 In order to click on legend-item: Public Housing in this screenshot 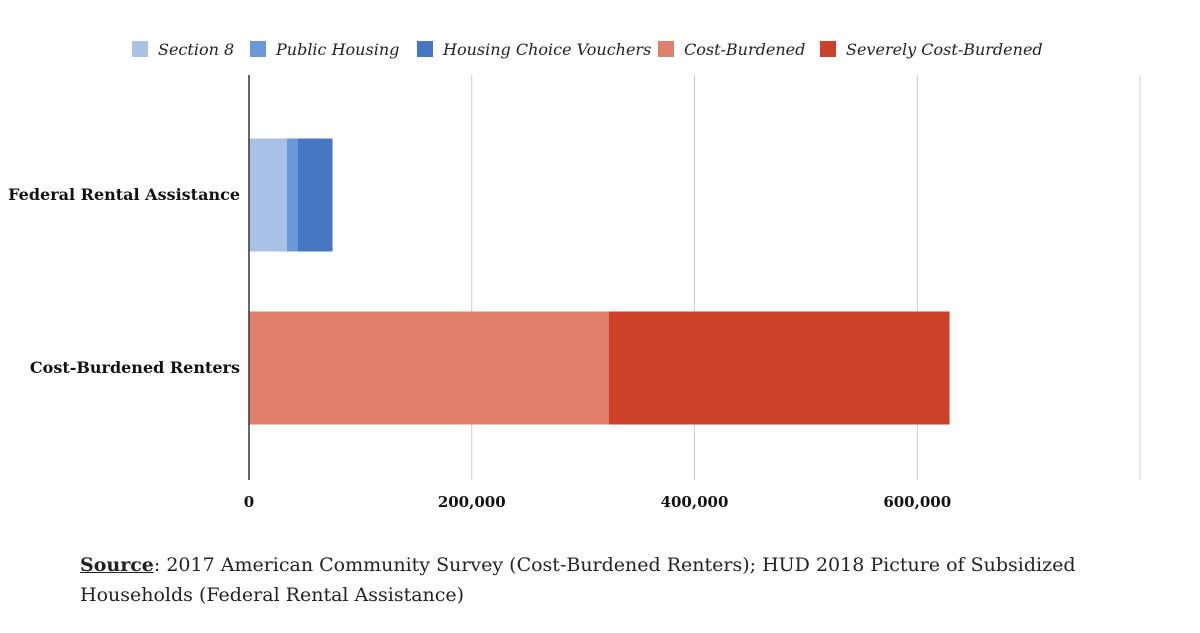, I will do `click(324, 49)`.